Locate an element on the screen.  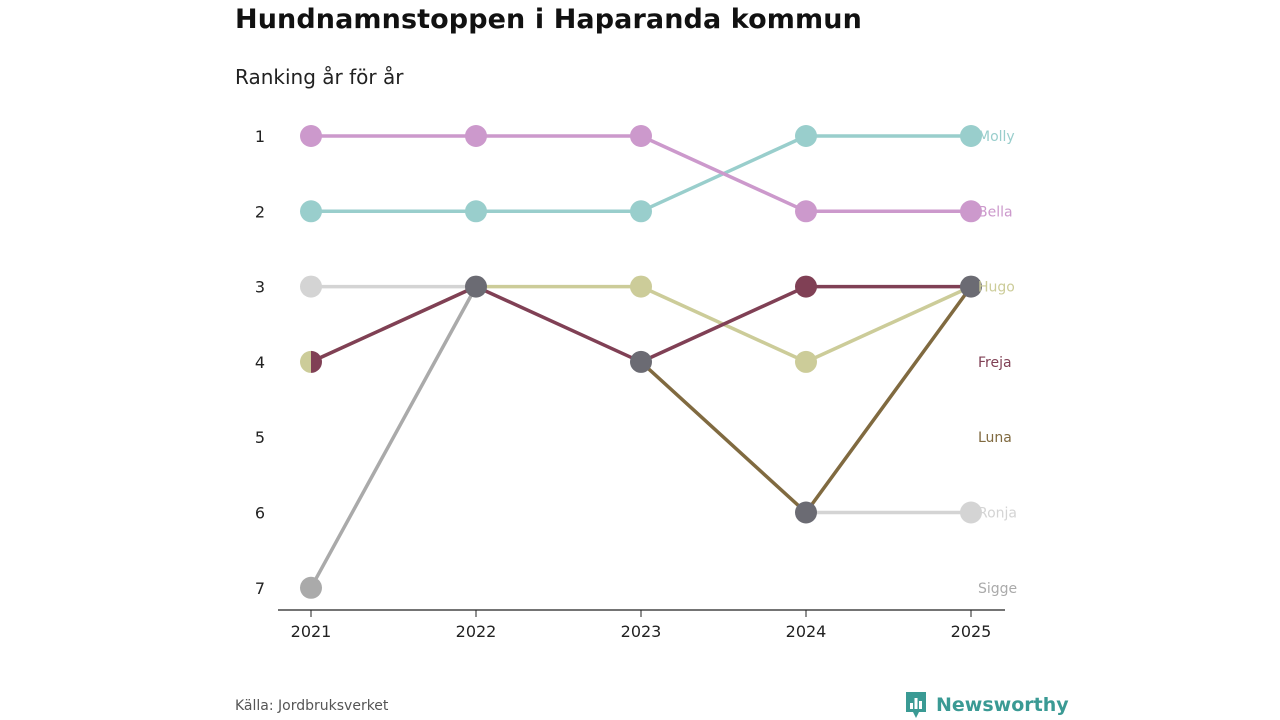
y-axis-ticks: 1 2 3 4 5 6 7 is located at coordinates (260, 362).